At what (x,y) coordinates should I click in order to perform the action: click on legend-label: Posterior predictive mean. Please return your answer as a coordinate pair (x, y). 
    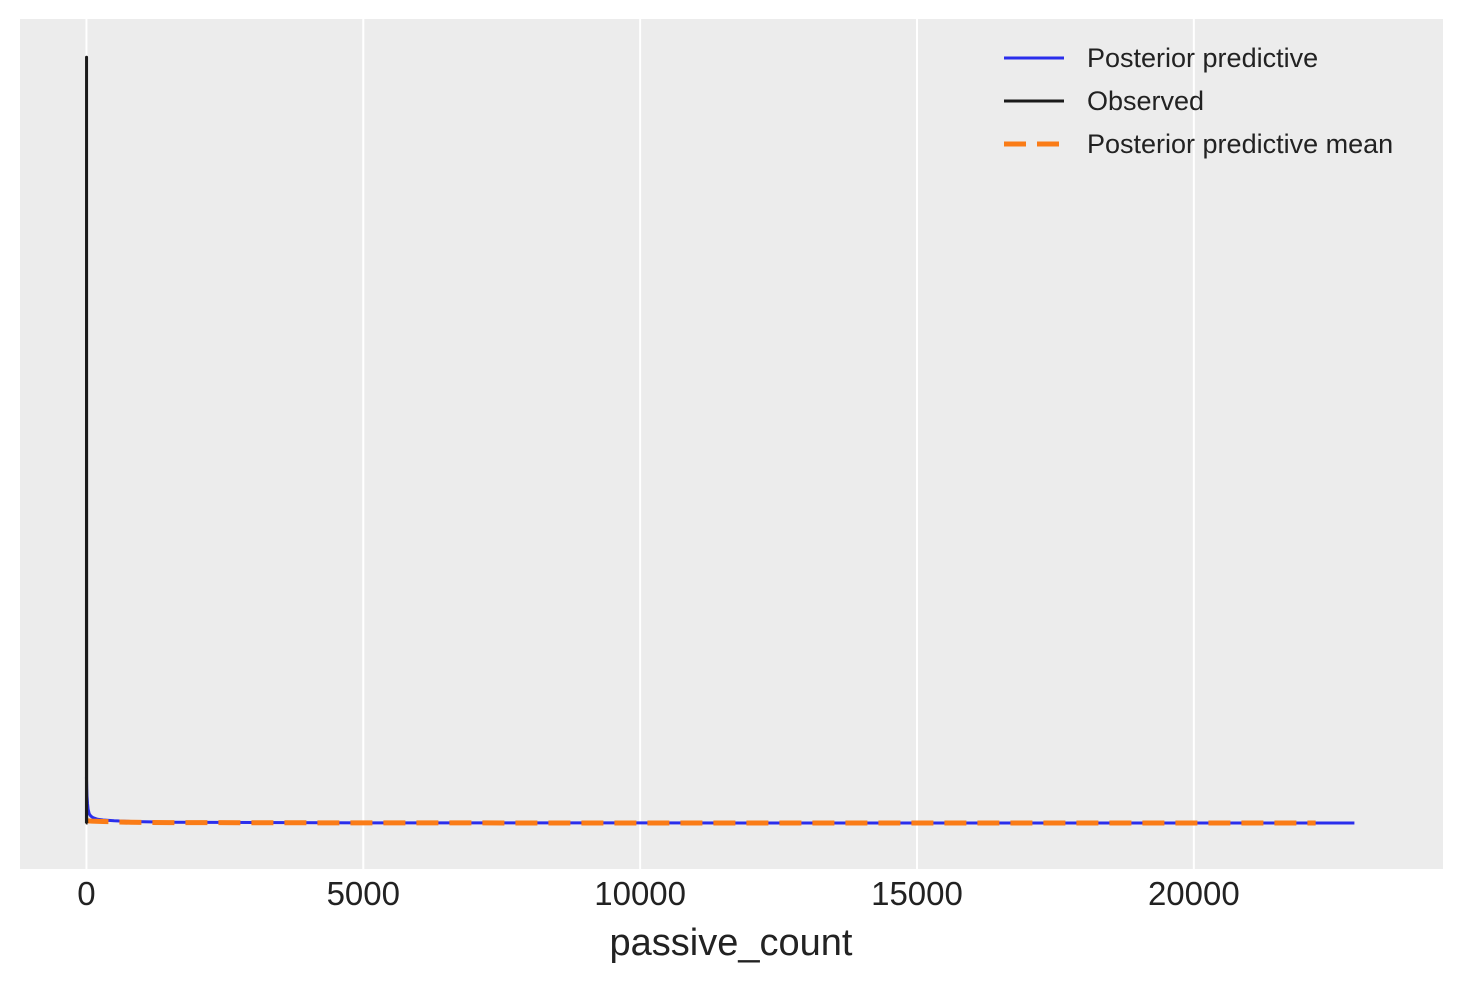
    Looking at the image, I should click on (1240, 144).